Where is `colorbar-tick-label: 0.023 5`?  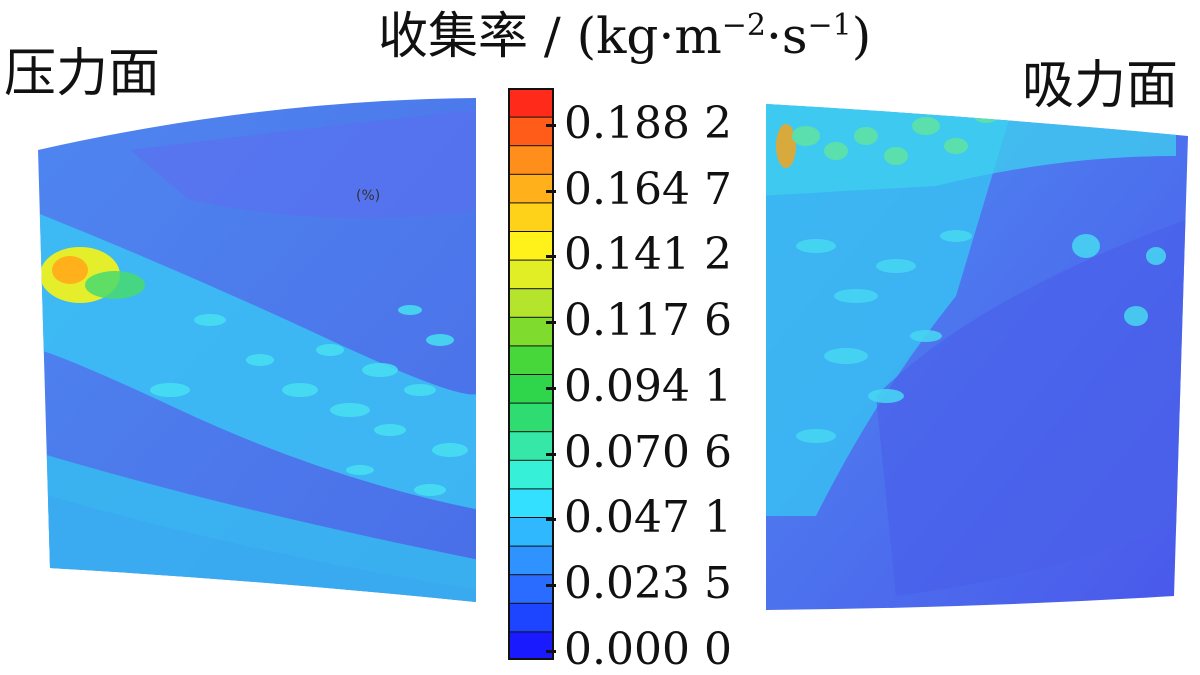
colorbar-tick-label: 0.023 5 is located at coordinates (648, 583).